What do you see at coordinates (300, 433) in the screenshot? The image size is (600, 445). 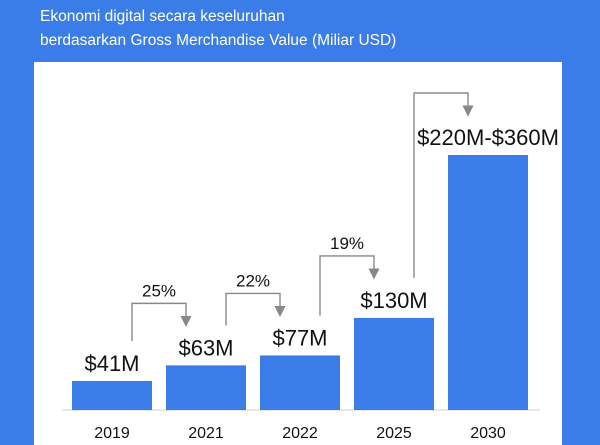 I see `x-tick-2022: 2022` at bounding box center [300, 433].